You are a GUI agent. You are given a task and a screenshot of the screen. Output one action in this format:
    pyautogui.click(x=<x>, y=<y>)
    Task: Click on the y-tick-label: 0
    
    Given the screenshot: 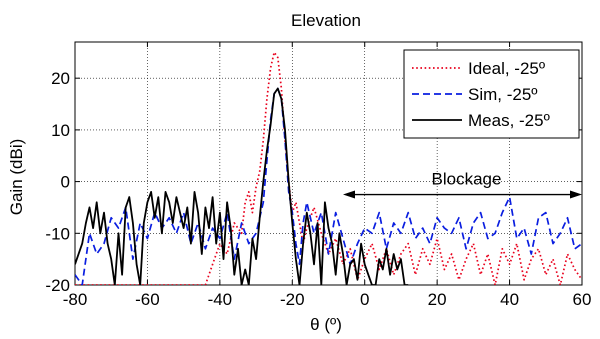 What is the action you would take?
    pyautogui.click(x=65, y=182)
    